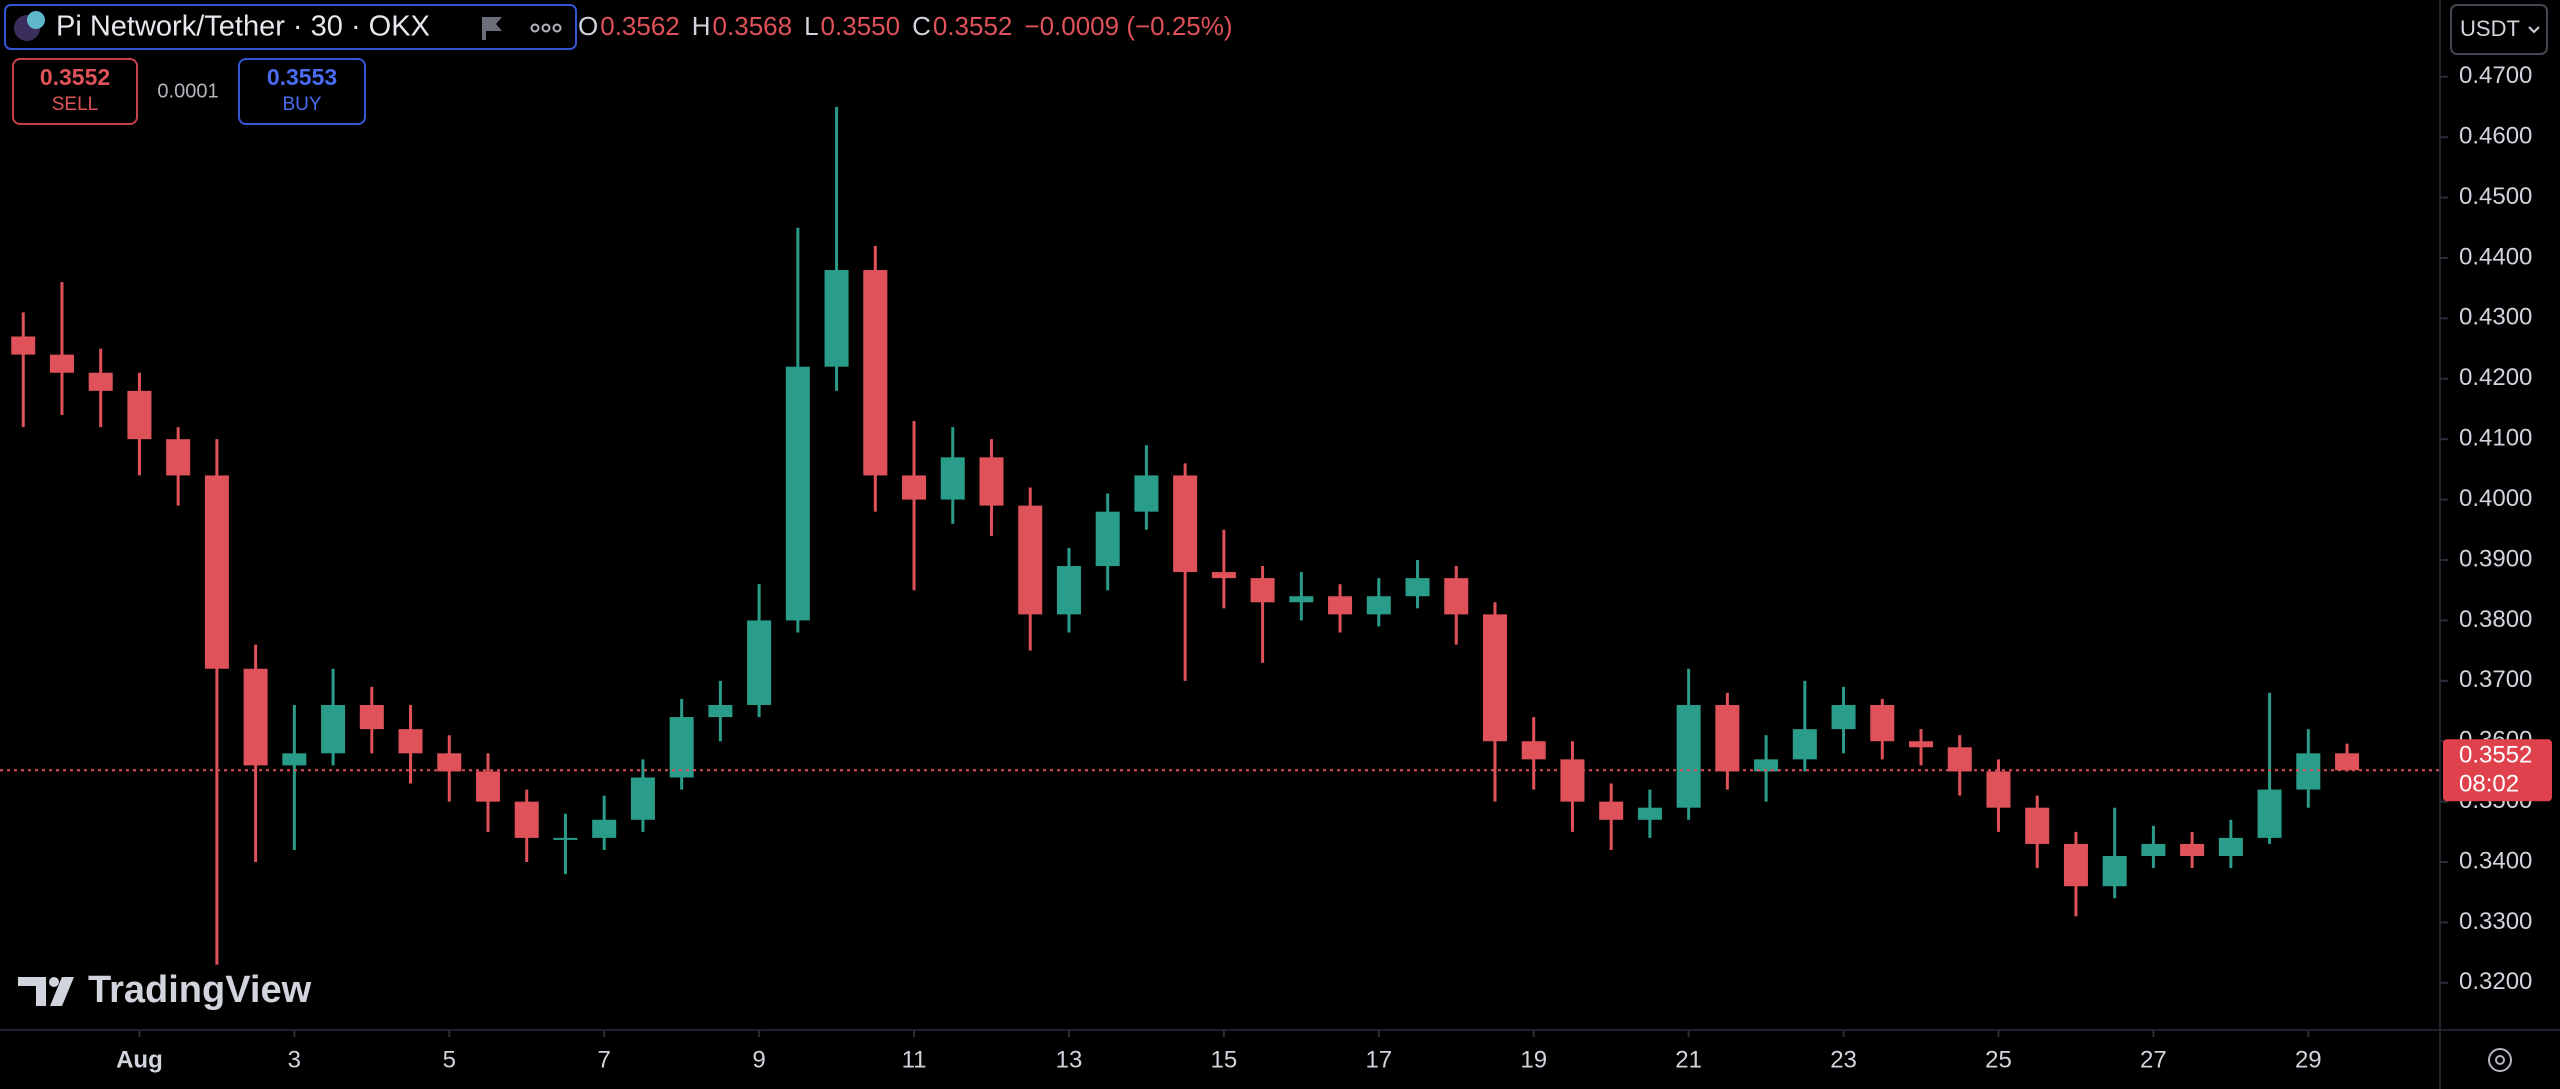 This screenshot has height=1089, width=2560. What do you see at coordinates (2497, 770) in the screenshot?
I see `last-price-tag` at bounding box center [2497, 770].